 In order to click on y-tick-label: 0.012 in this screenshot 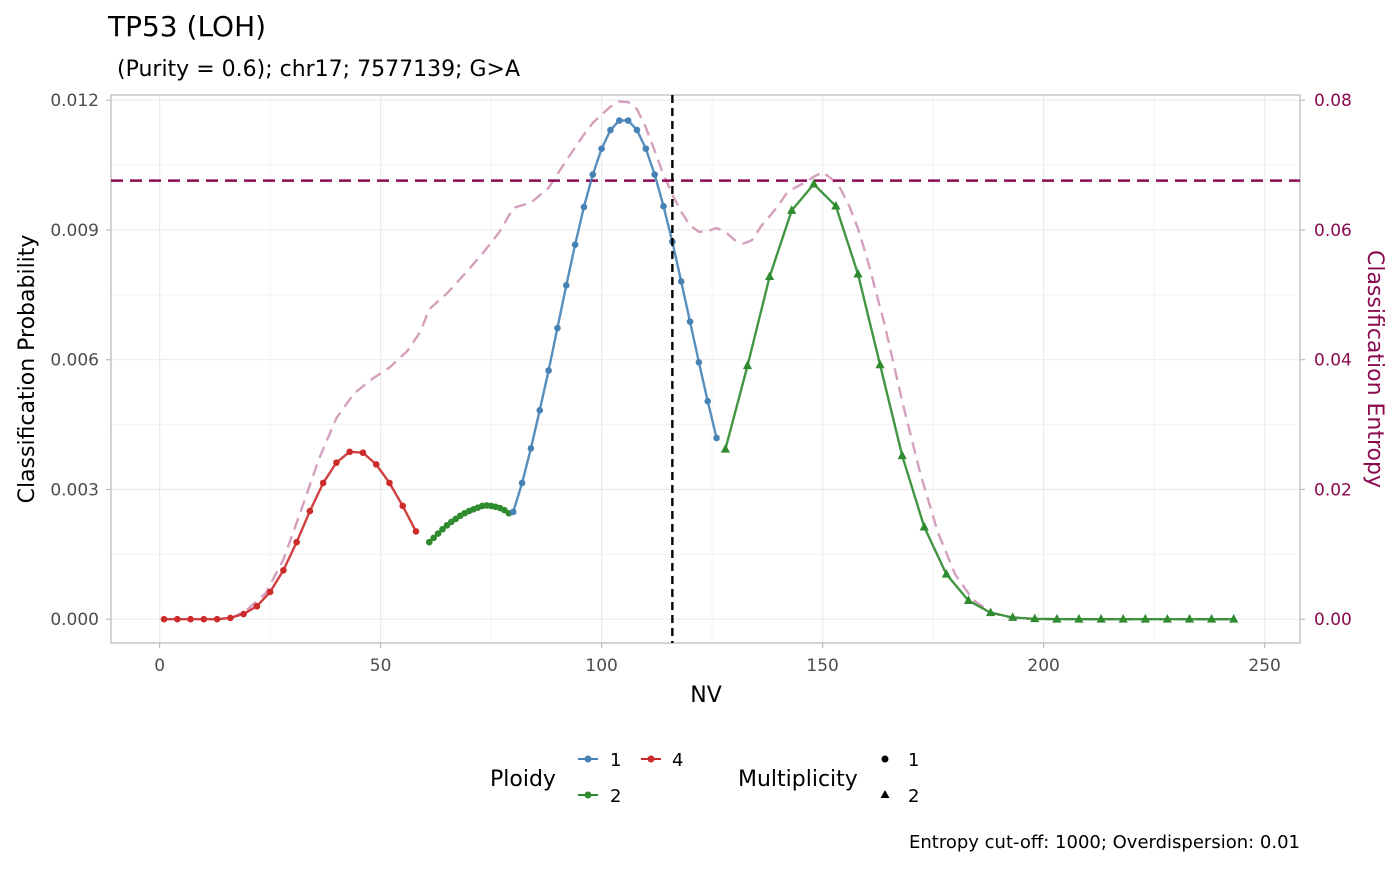, I will do `click(74, 101)`.